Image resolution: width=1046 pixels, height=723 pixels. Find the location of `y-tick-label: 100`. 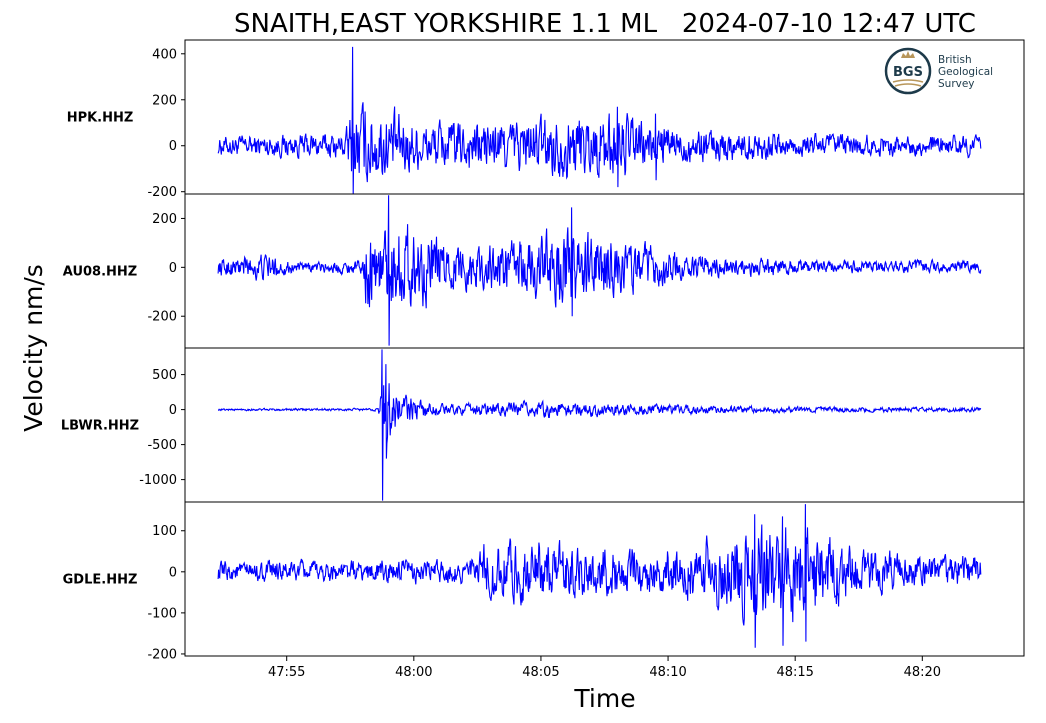

y-tick-label: 100 is located at coordinates (164, 531).